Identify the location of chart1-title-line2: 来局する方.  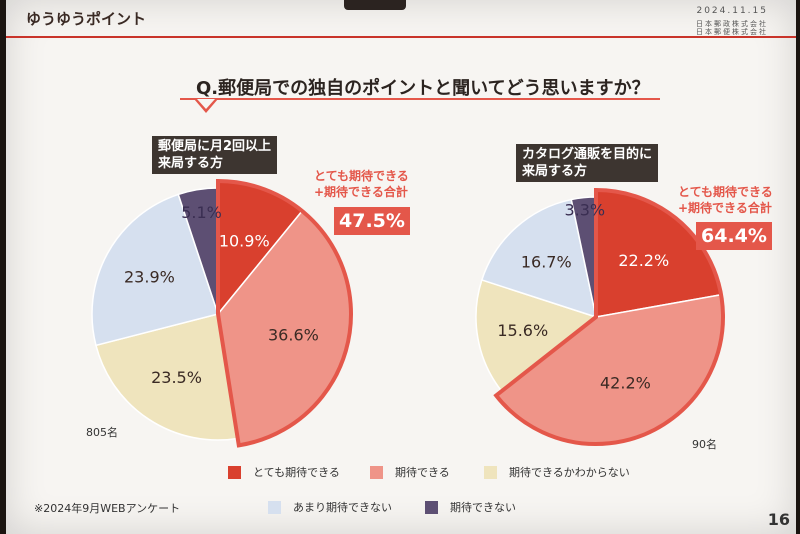
(191, 163).